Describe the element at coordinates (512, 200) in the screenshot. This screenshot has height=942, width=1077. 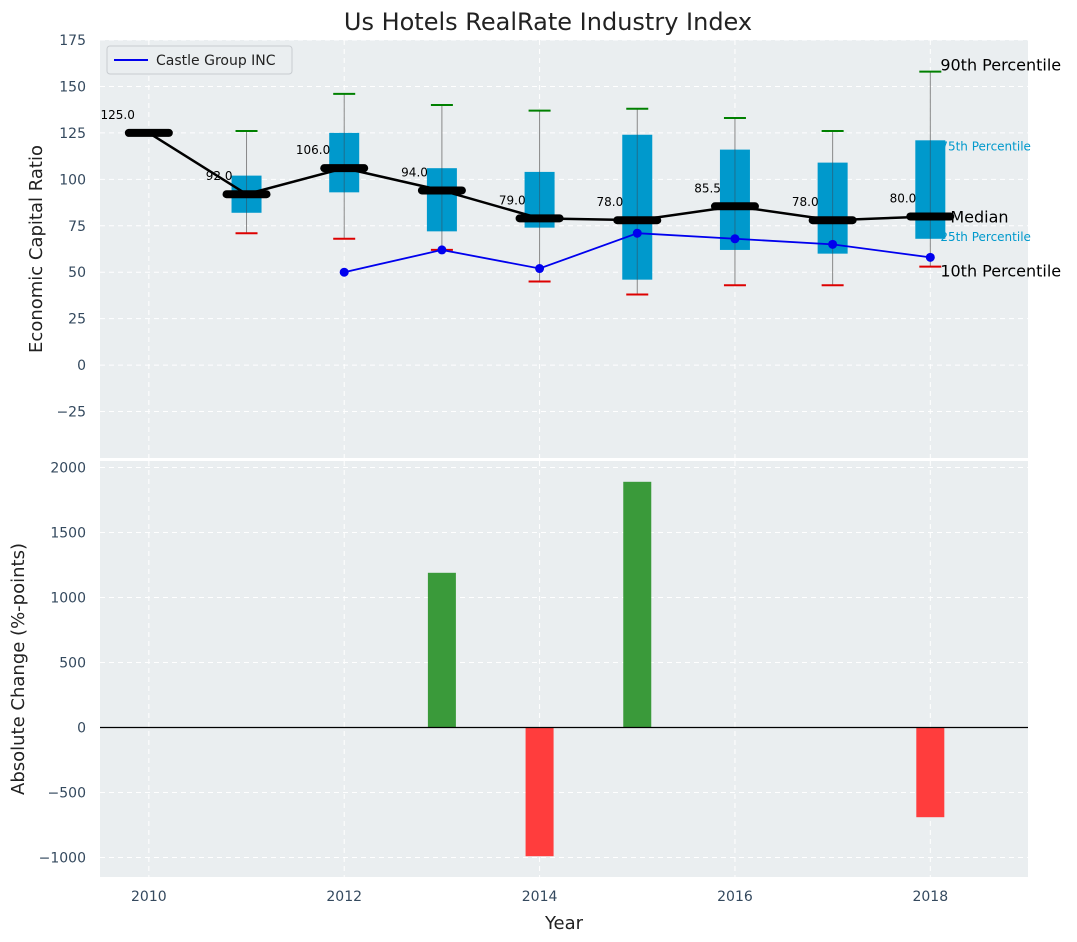
I see `median-value-label: 79.0` at that location.